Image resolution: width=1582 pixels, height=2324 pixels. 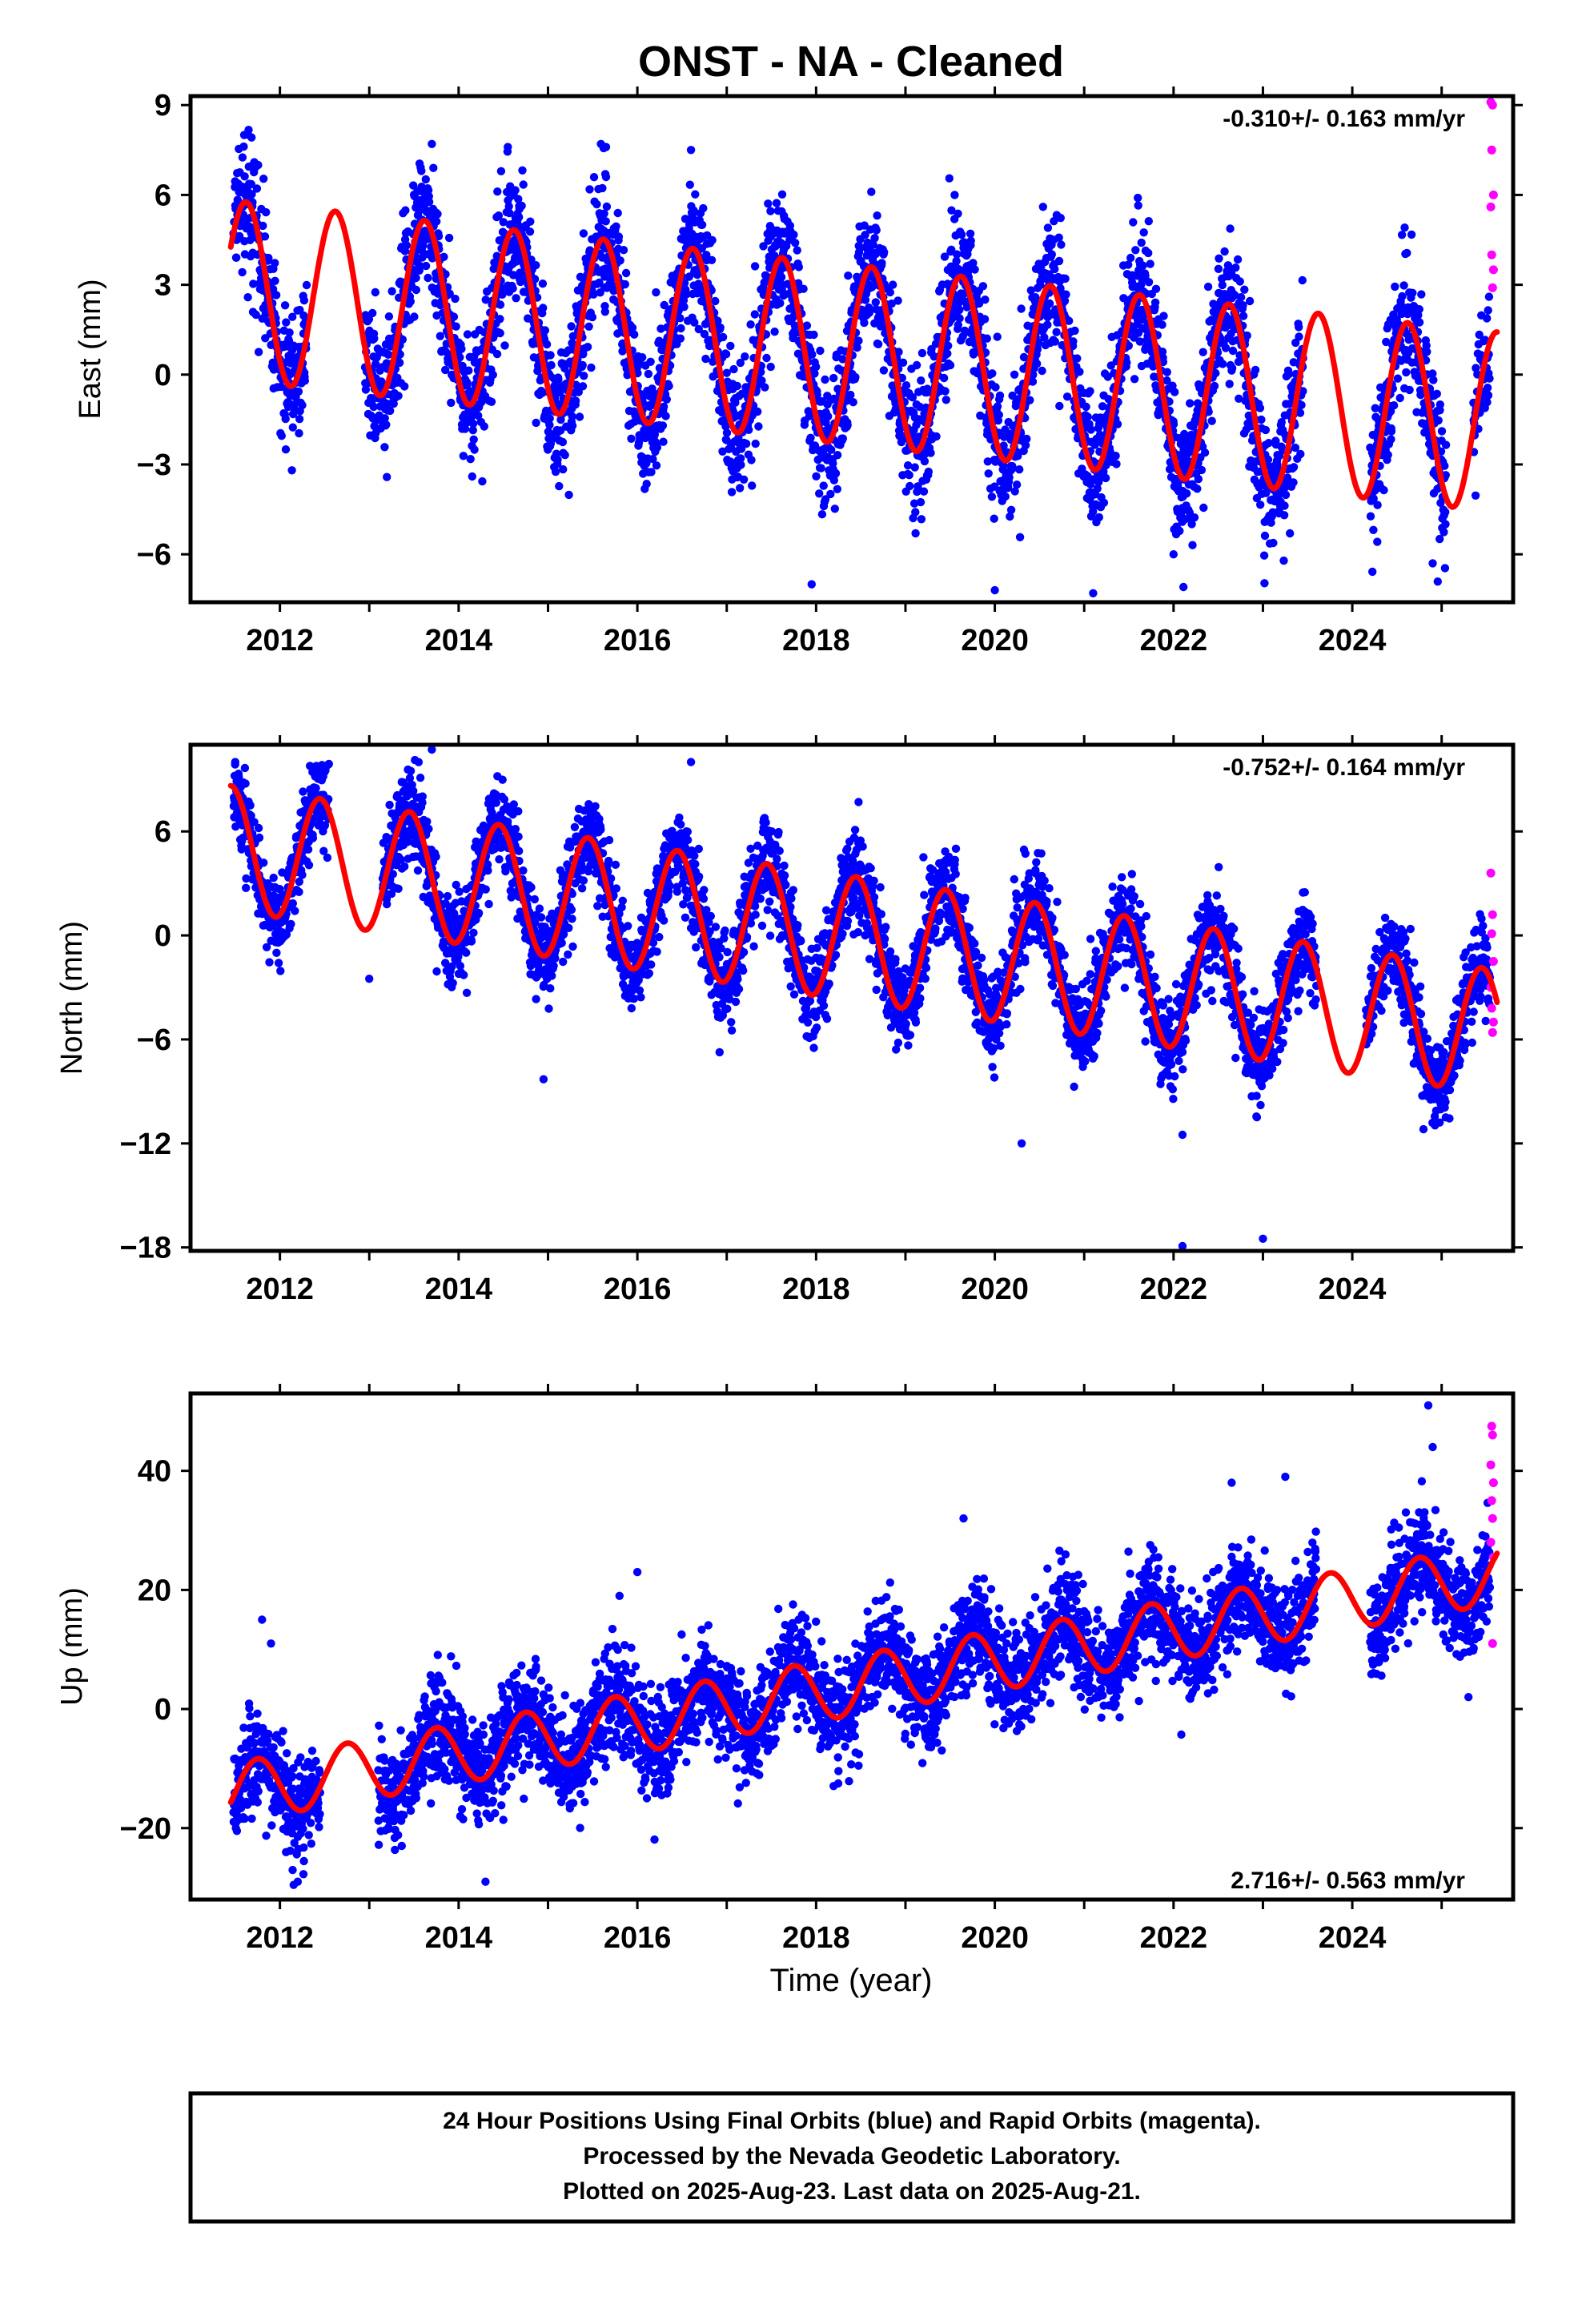 What do you see at coordinates (1492, 105) in the screenshot?
I see `east-rapid-point` at bounding box center [1492, 105].